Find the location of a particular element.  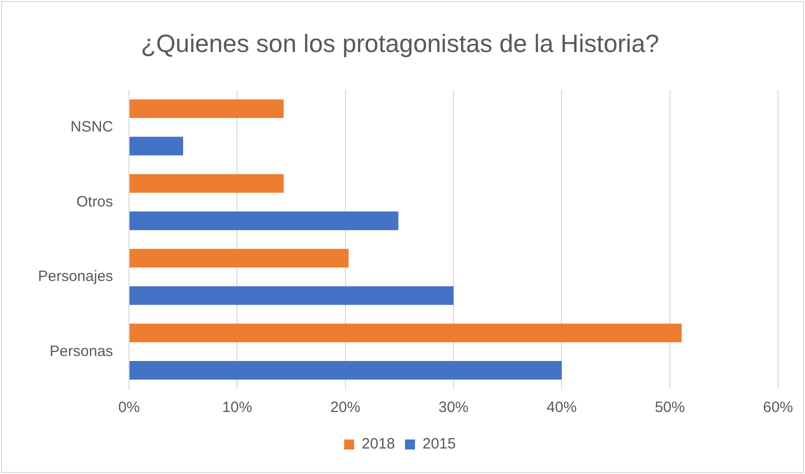

x-tick-label: 60% is located at coordinates (778, 407).